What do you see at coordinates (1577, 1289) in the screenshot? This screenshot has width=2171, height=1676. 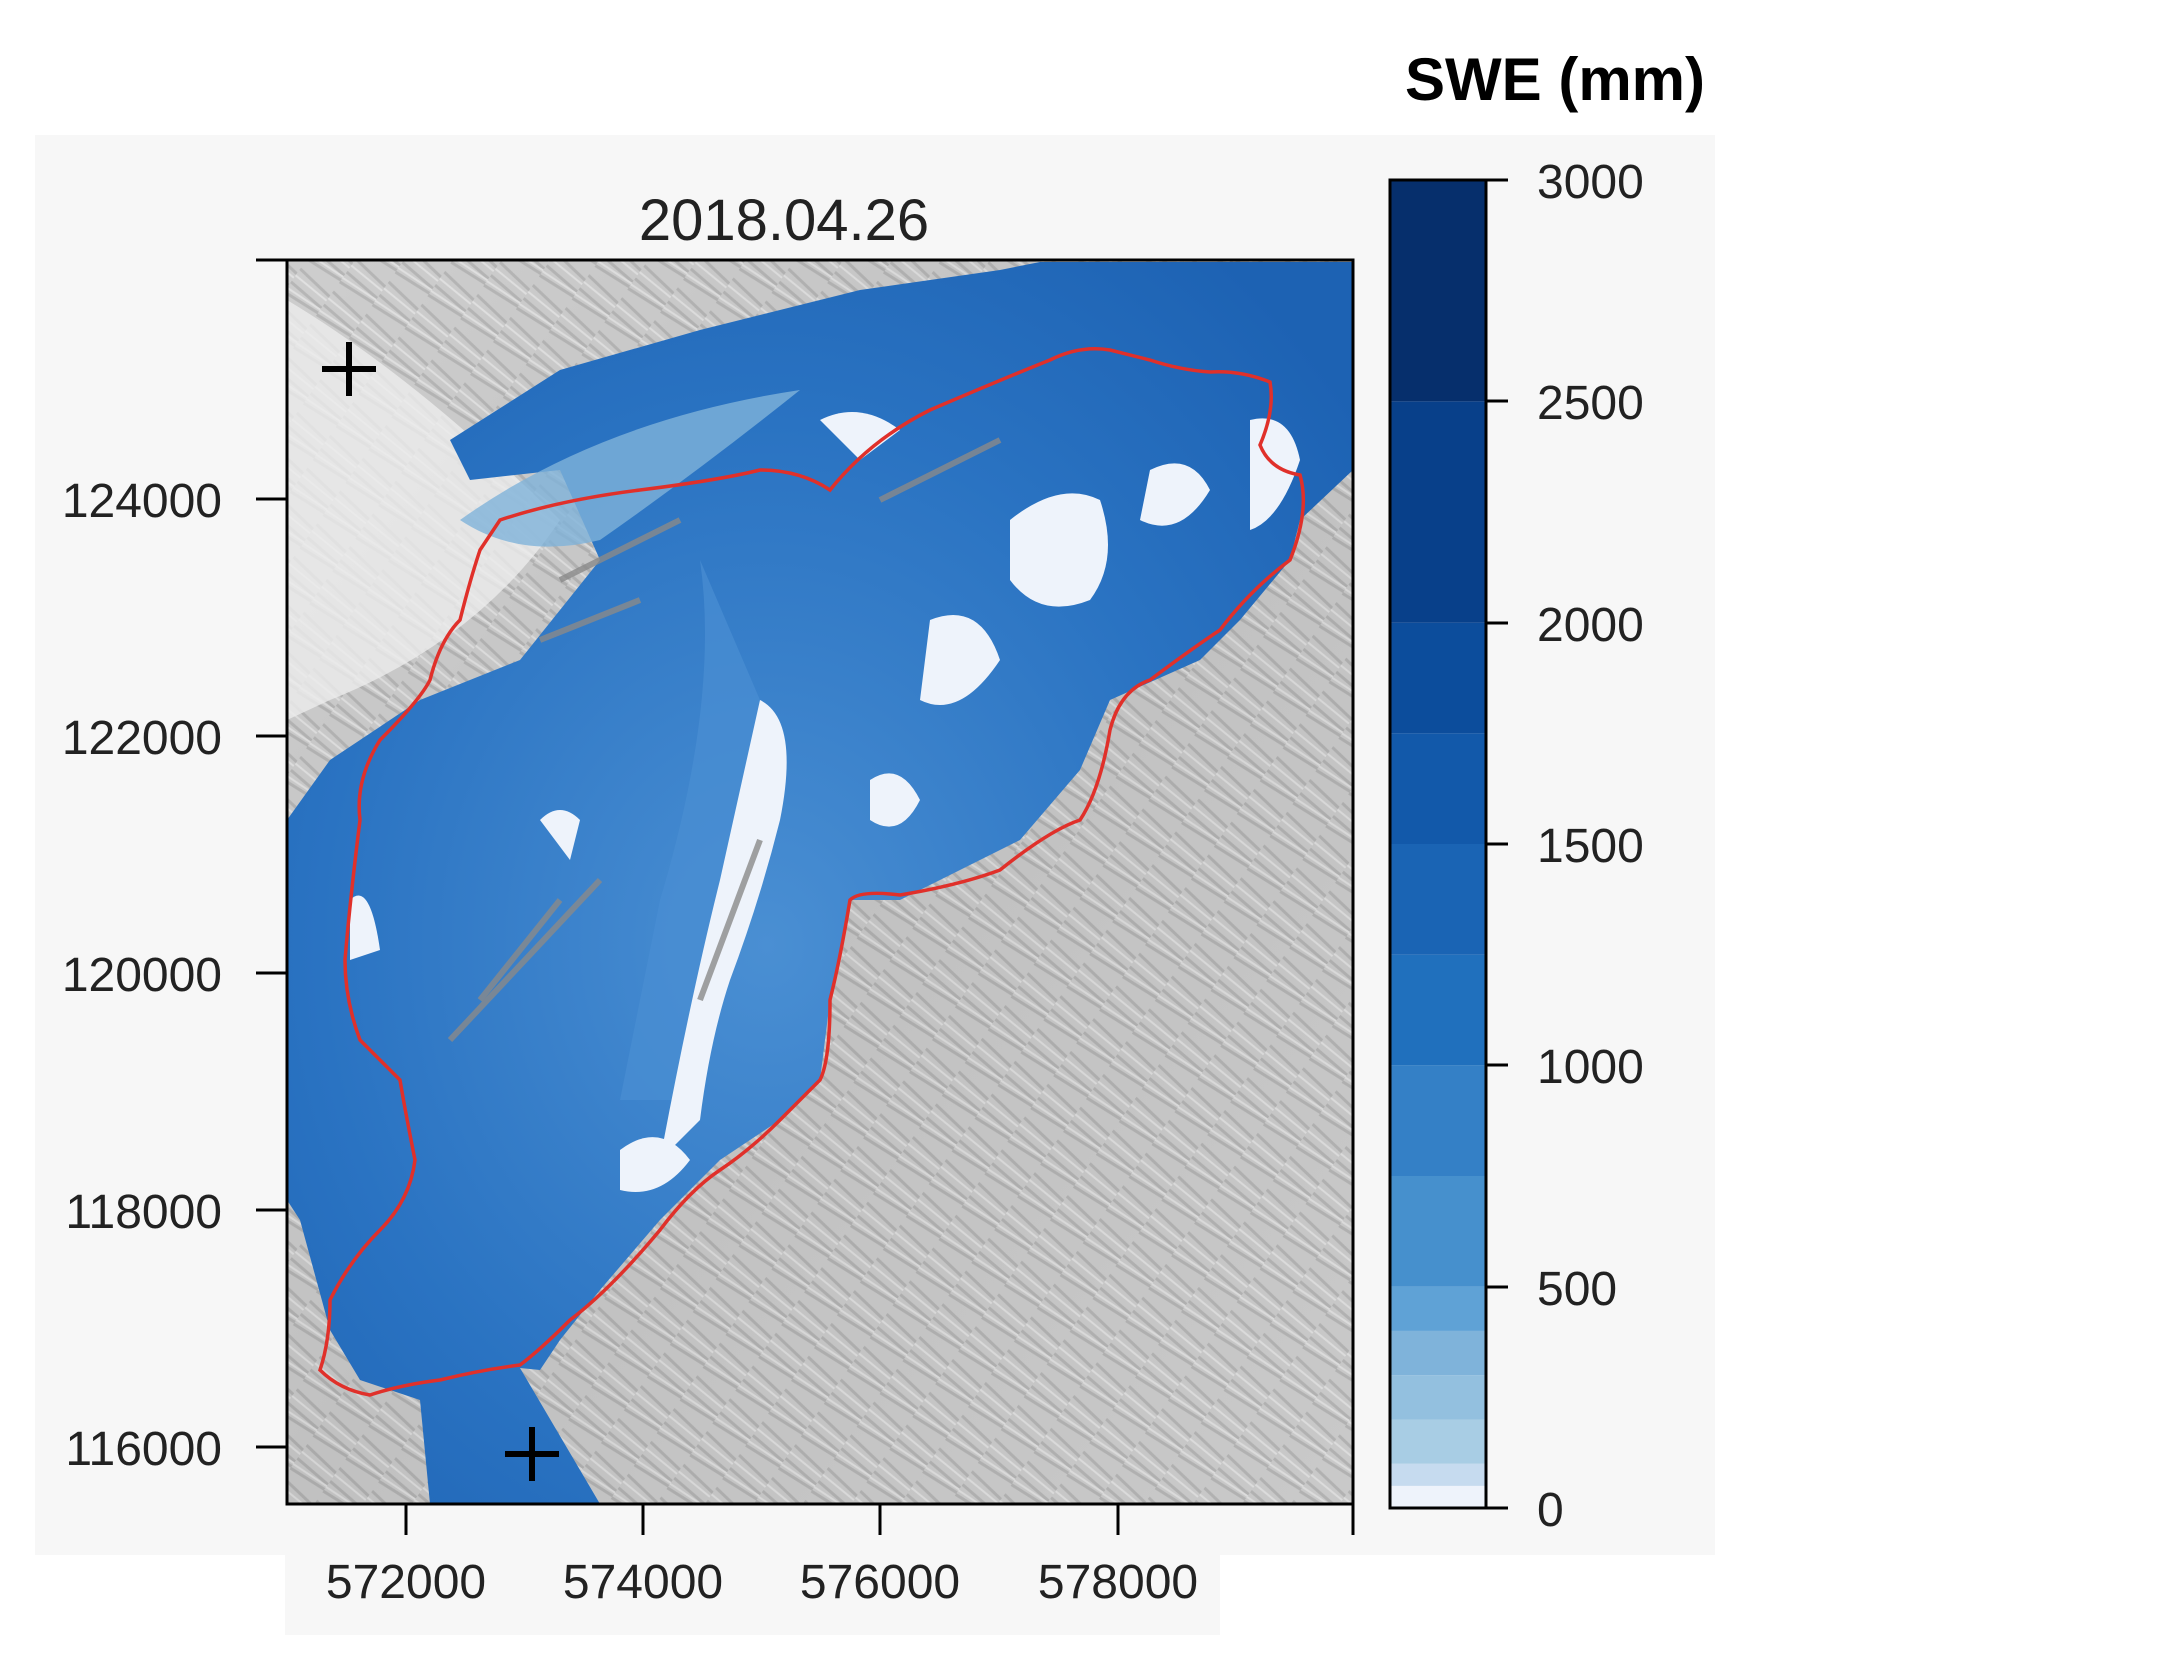 I see `colorbar-tick-label: 500` at bounding box center [1577, 1289].